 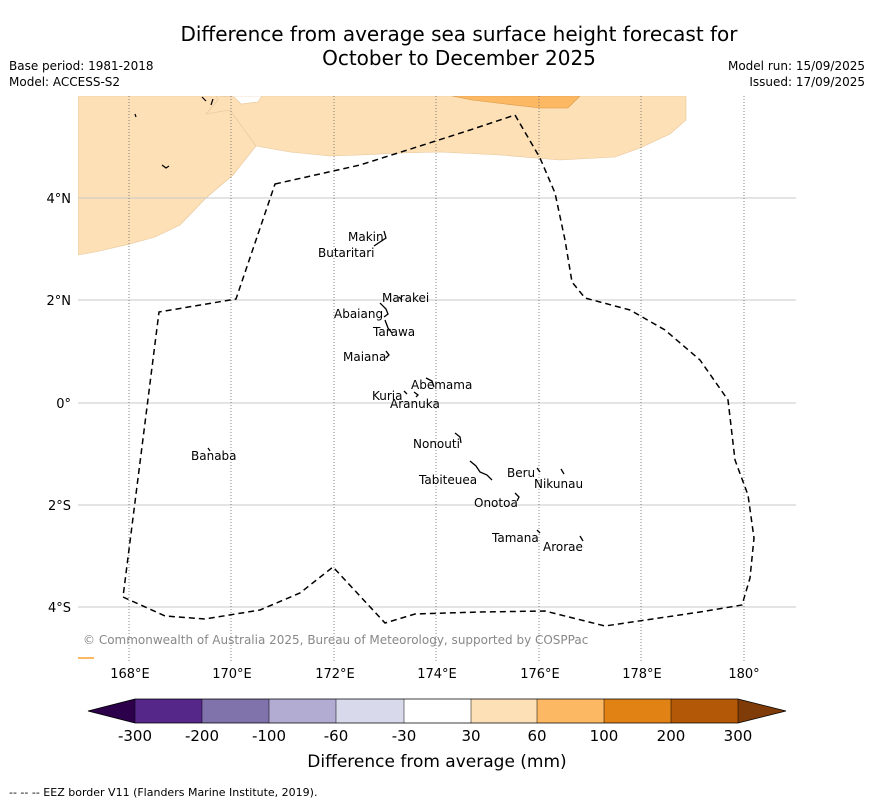 What do you see at coordinates (202, 736) in the screenshot?
I see `colorbar-tick-m200: -200` at bounding box center [202, 736].